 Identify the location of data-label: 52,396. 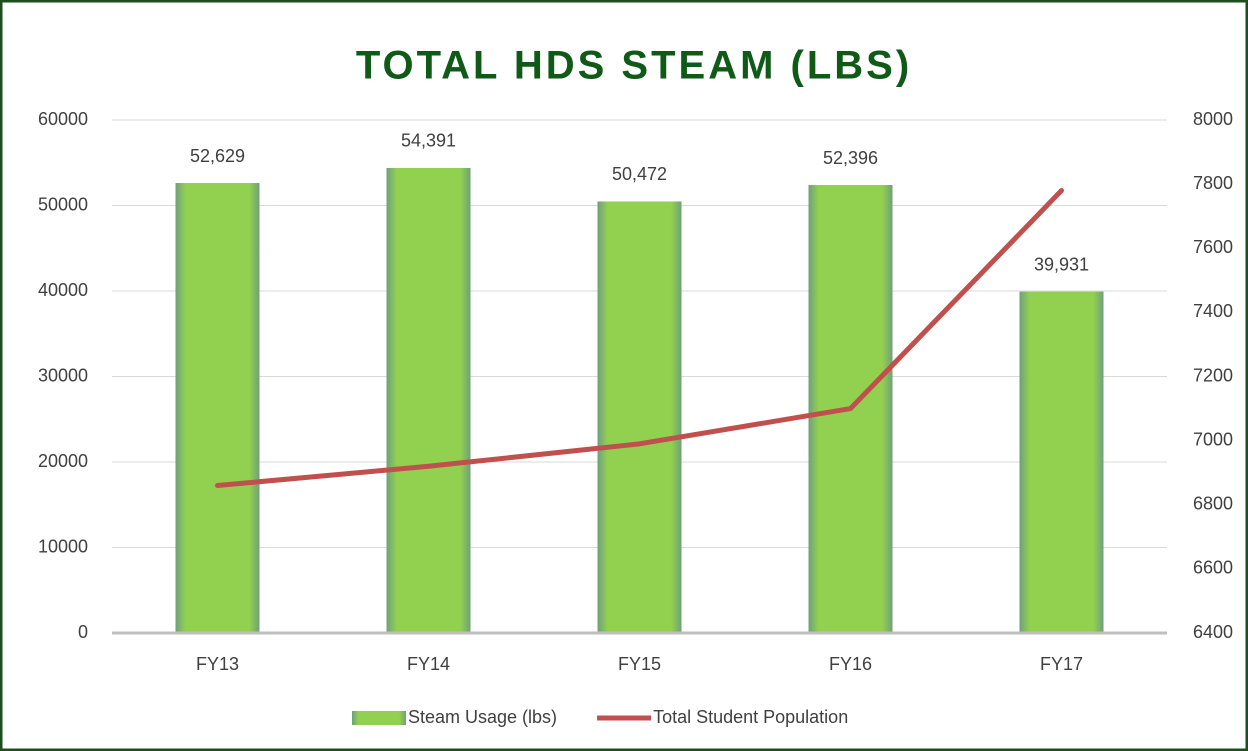
(850, 158).